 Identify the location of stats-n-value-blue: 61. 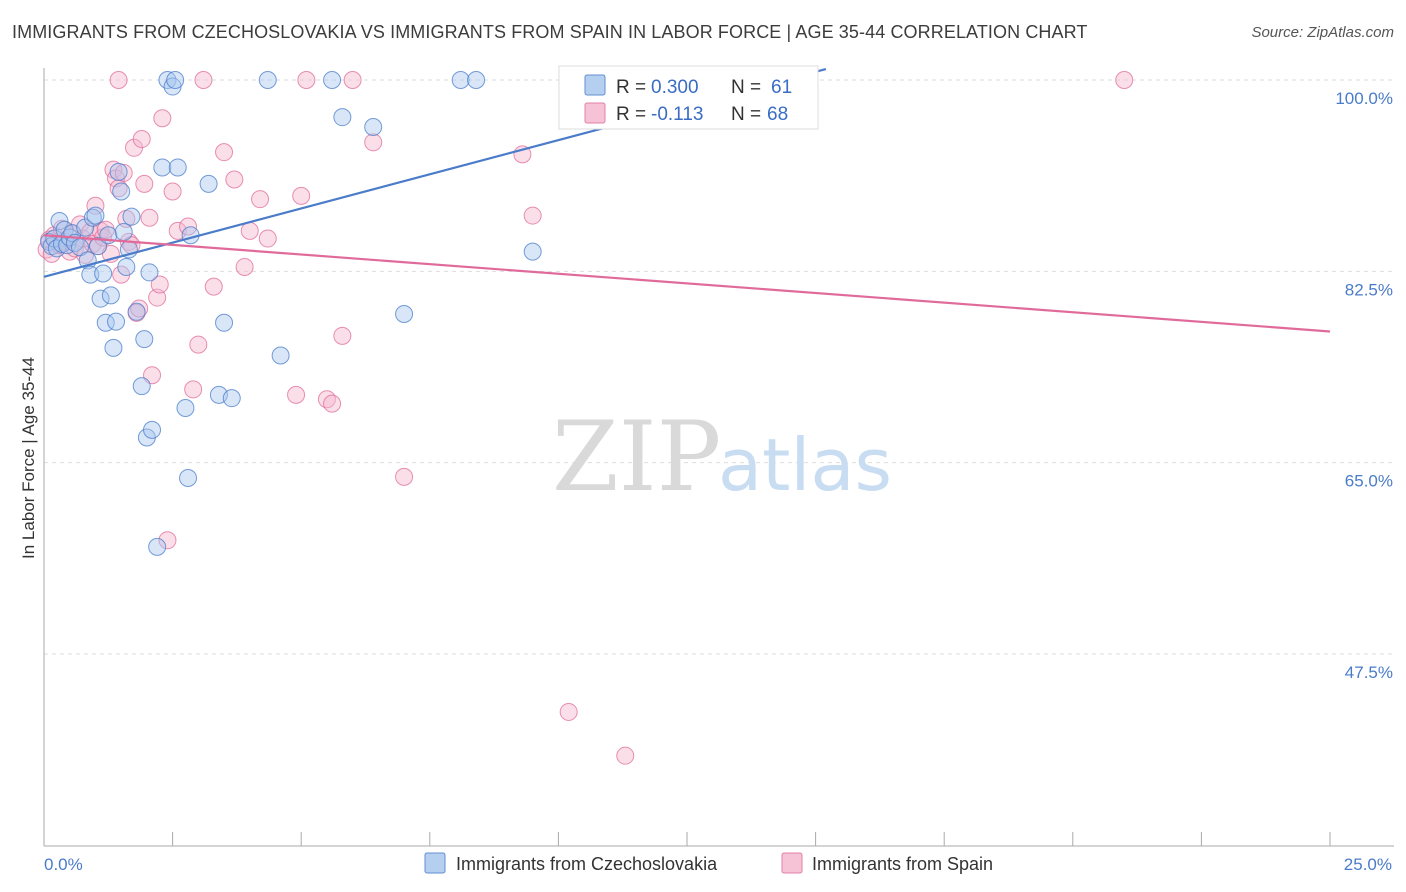
(781, 87).